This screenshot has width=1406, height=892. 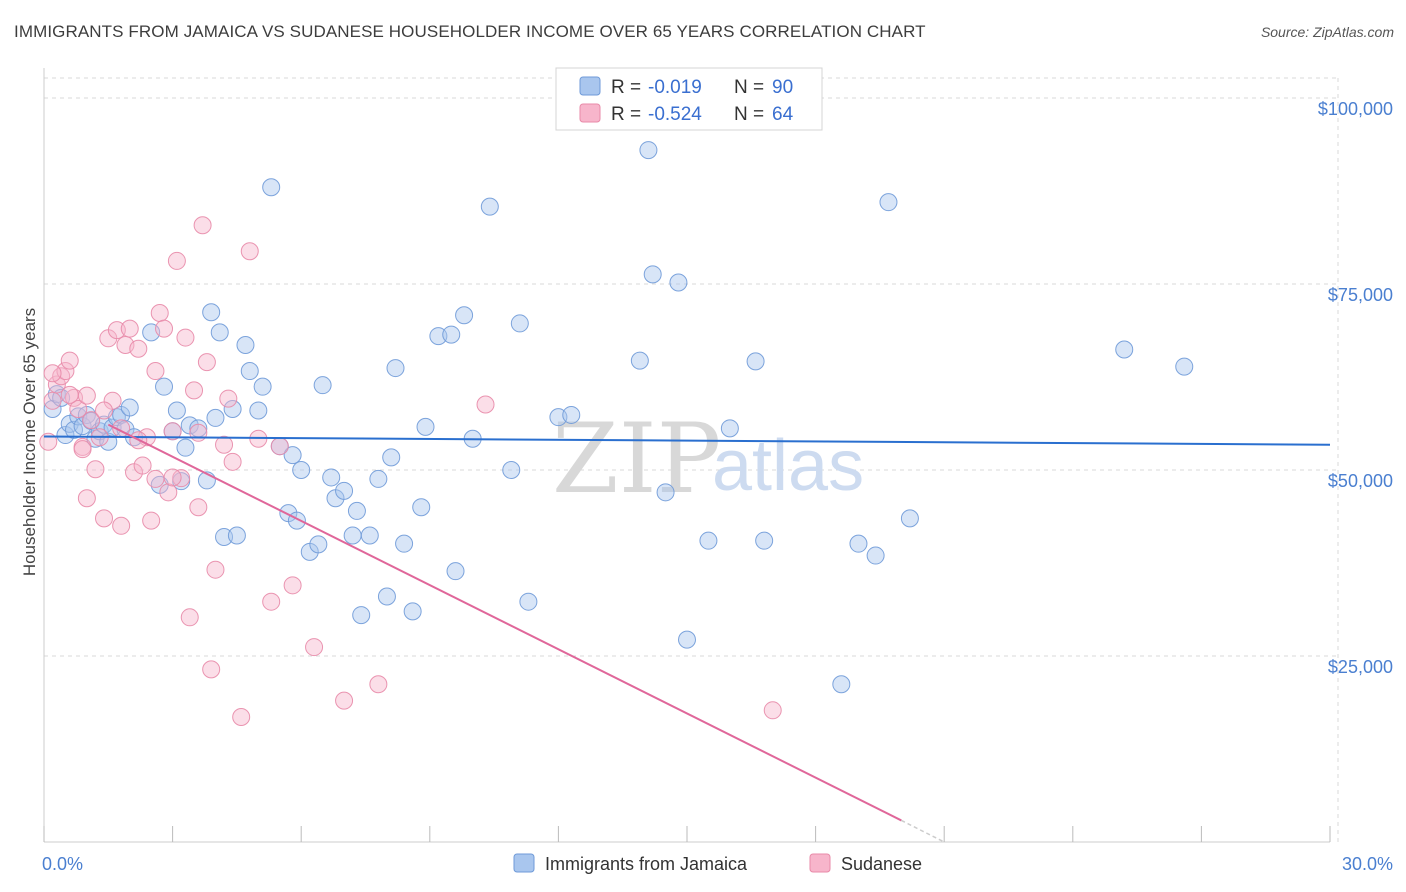 What do you see at coordinates (626, 114) in the screenshot?
I see `legend-r-label-sudanese: R =` at bounding box center [626, 114].